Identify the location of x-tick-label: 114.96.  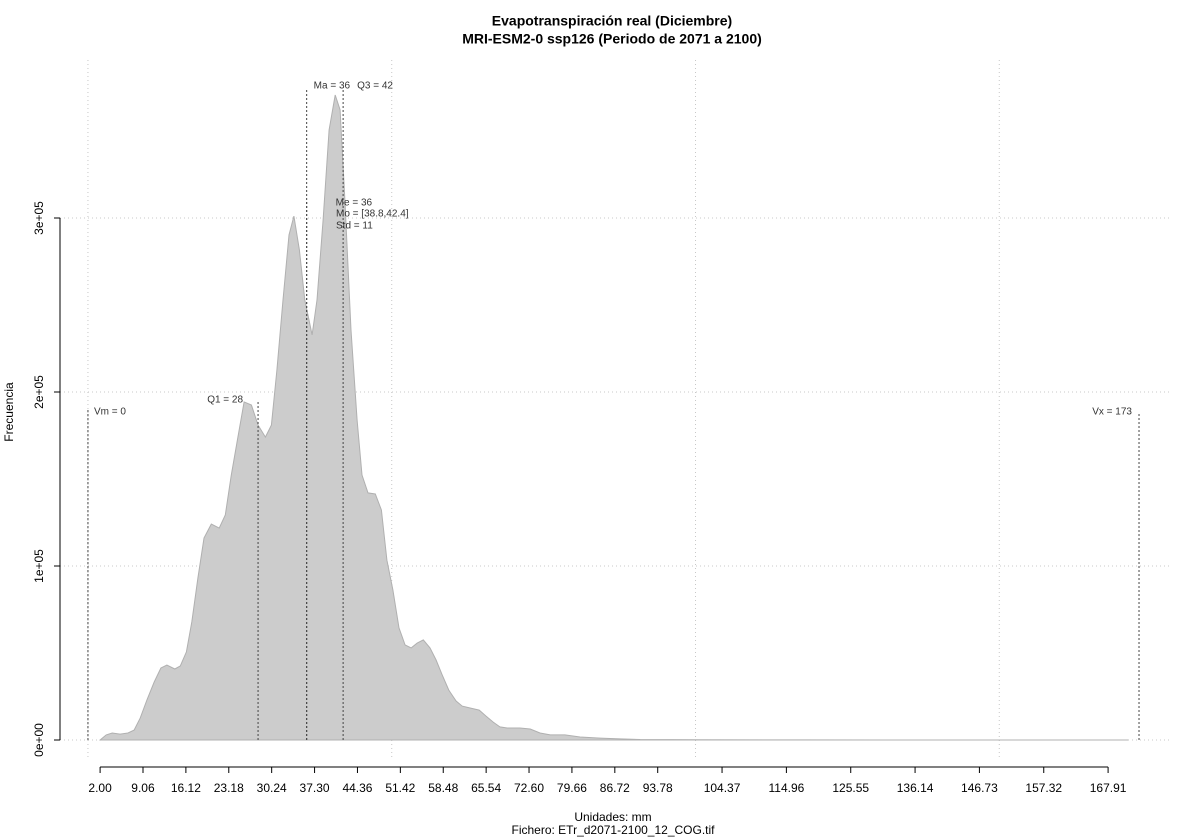
(786, 788).